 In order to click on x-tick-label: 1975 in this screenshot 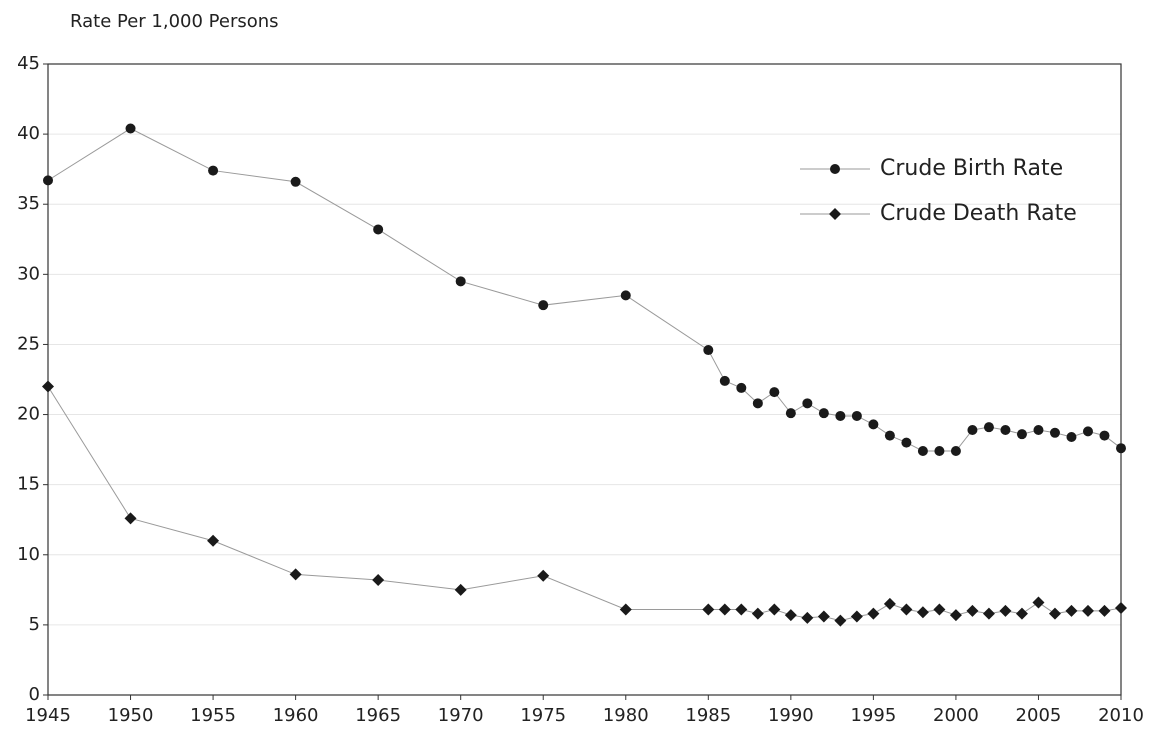, I will do `click(543, 715)`.